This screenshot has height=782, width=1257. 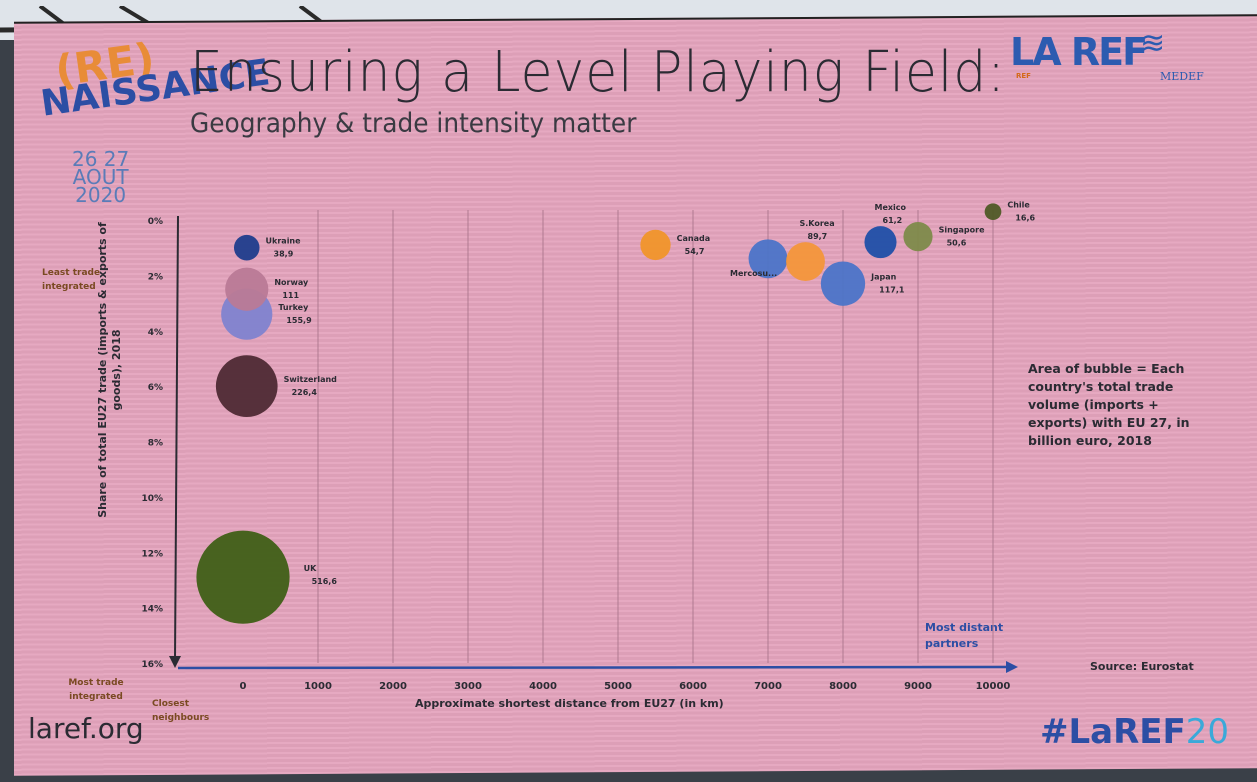 What do you see at coordinates (155, 333) in the screenshot?
I see `y-tick-label: 4%` at bounding box center [155, 333].